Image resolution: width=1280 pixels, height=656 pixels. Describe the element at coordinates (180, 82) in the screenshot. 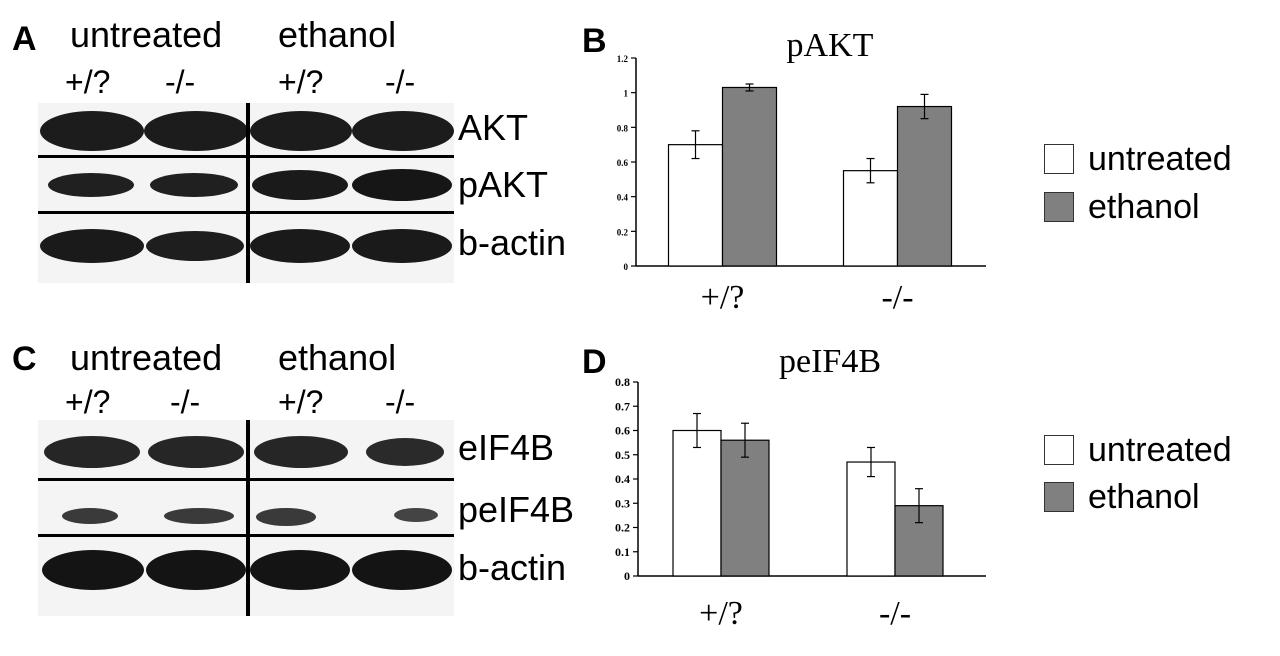

I see `panel-a-lane-2: -/-` at that location.